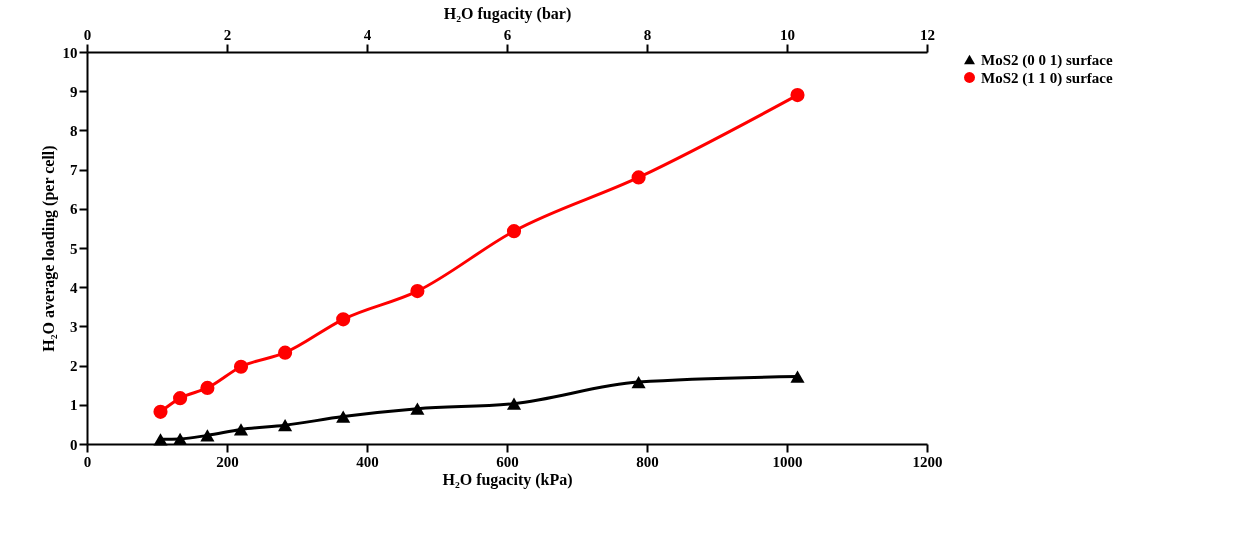 Image resolution: width=1249 pixels, height=558 pixels. I want to click on x-tick-label: 0, so click(87, 461).